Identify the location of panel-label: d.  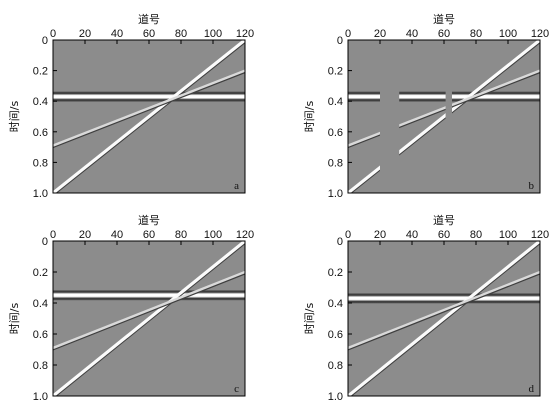
(532, 389).